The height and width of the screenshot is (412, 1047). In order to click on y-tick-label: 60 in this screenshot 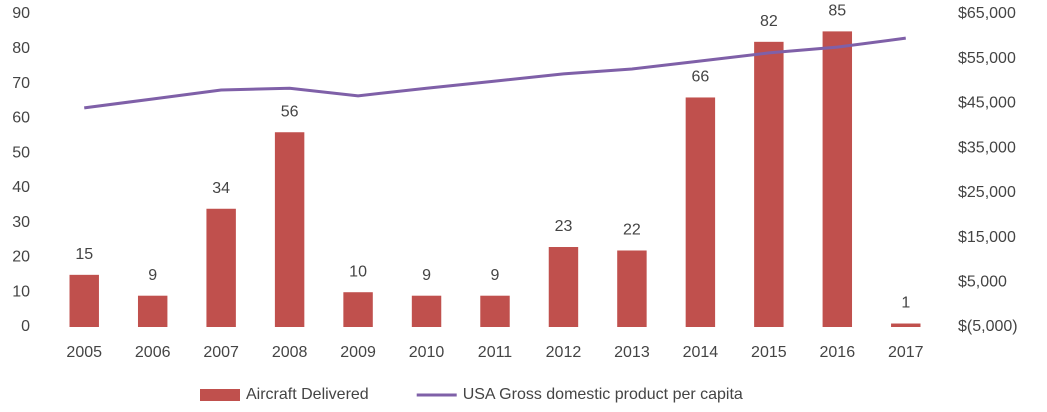, I will do `click(21, 118)`.